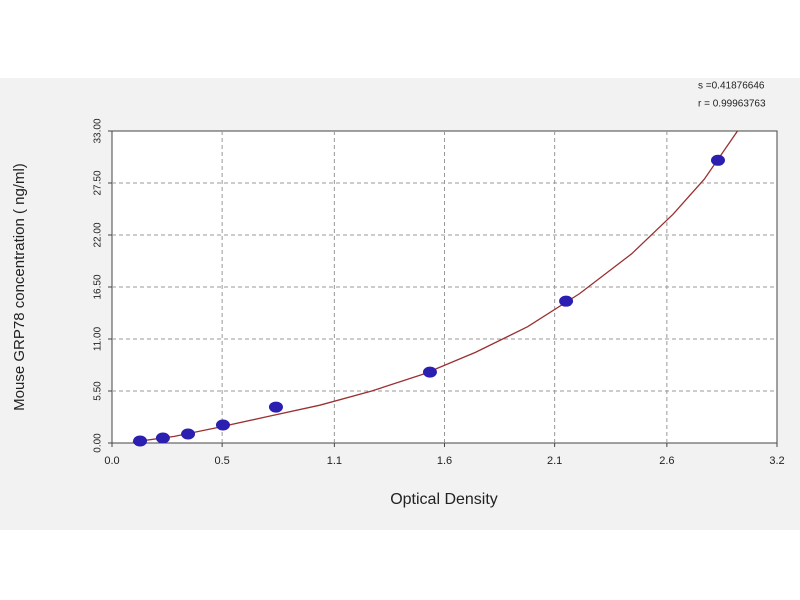  I want to click on x-tick-label: 3.2, so click(776, 461).